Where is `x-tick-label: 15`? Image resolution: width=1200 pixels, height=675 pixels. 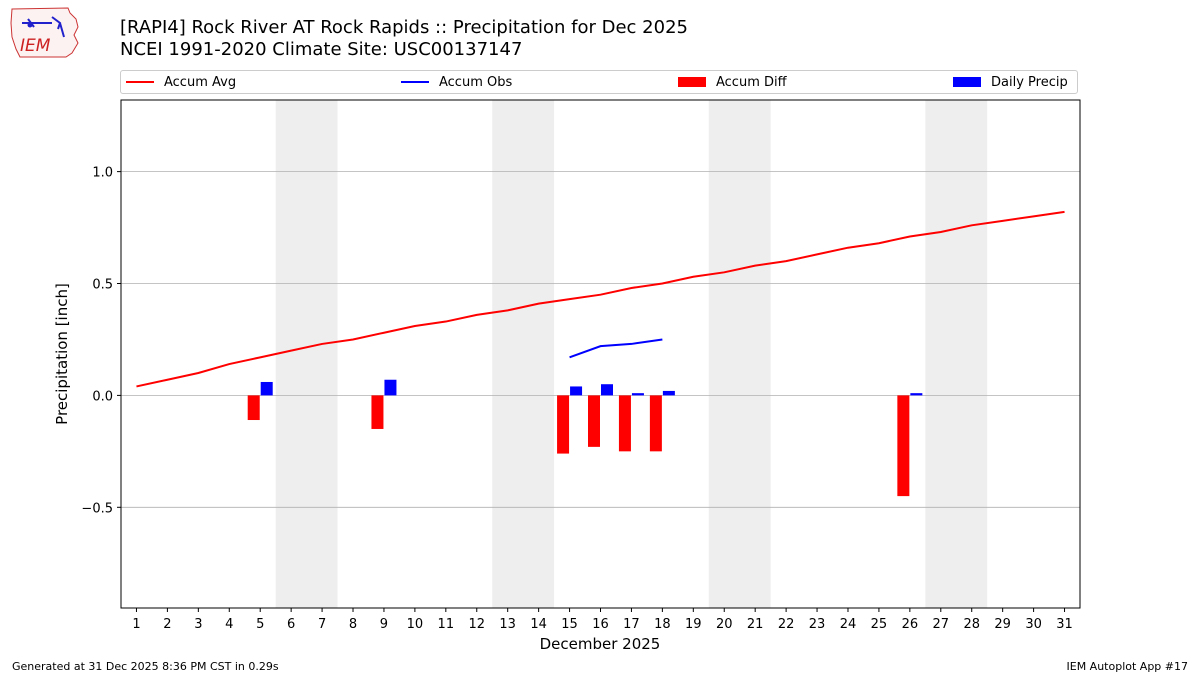 x-tick-label: 15 is located at coordinates (569, 624).